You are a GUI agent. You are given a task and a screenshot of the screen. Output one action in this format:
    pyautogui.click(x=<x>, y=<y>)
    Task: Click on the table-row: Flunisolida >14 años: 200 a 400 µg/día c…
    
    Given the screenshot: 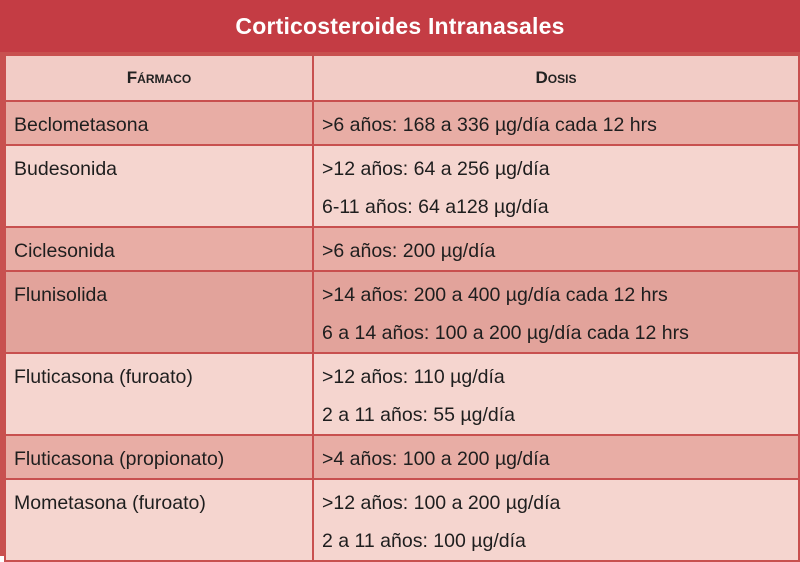 What is the action you would take?
    pyautogui.click(x=402, y=312)
    